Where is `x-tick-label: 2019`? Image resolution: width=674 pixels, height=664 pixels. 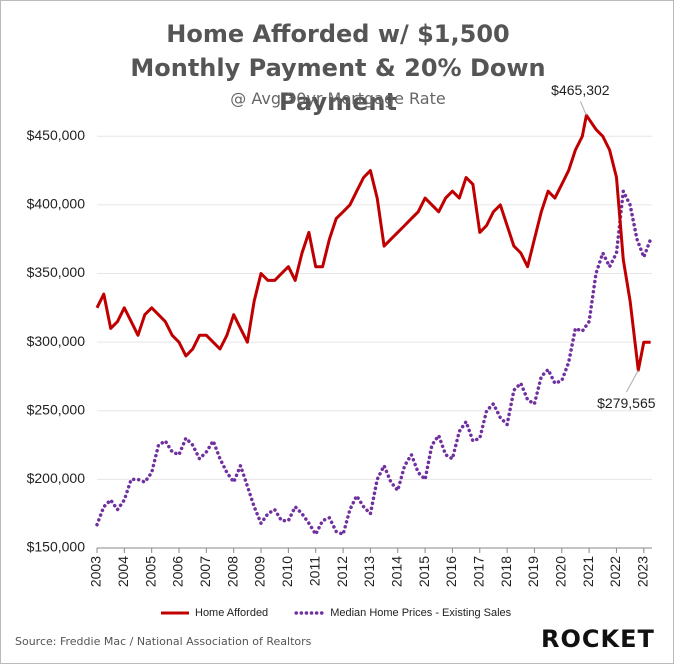
x-tick-label: 2019 is located at coordinates (533, 571).